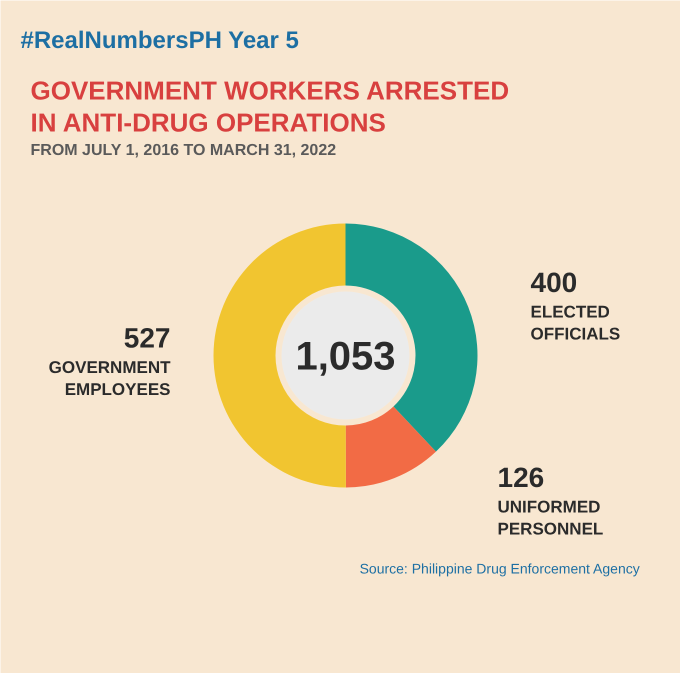 This screenshot has width=680, height=673. Describe the element at coordinates (183, 150) in the screenshot. I see `chart-subtitle: FROM JULY 1, 2016 TO MARCH 31, 2022` at that location.